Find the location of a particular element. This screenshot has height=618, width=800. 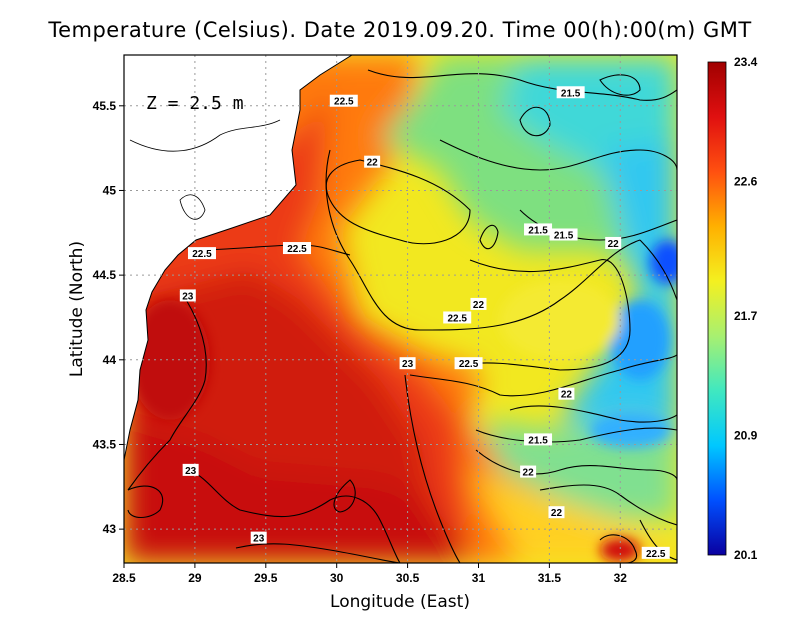

colorbar-tick-label: 22.6 is located at coordinates (746, 182).